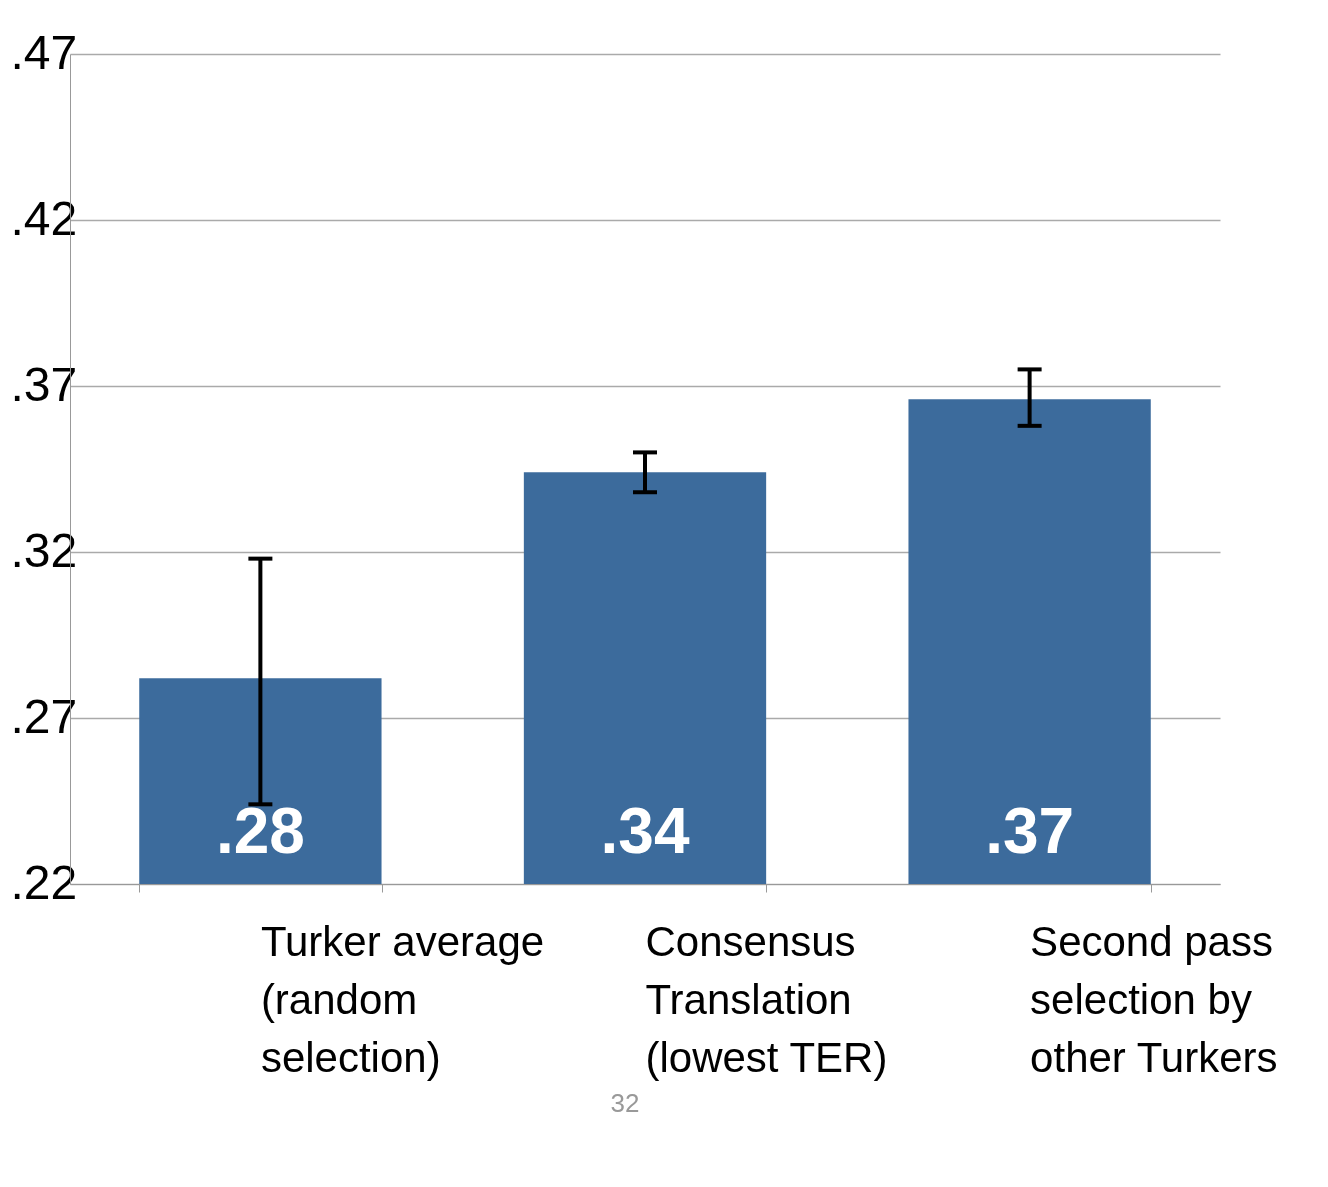 Image resolution: width=1328 pixels, height=1187 pixels. What do you see at coordinates (625, 1103) in the screenshot?
I see `text: 32` at bounding box center [625, 1103].